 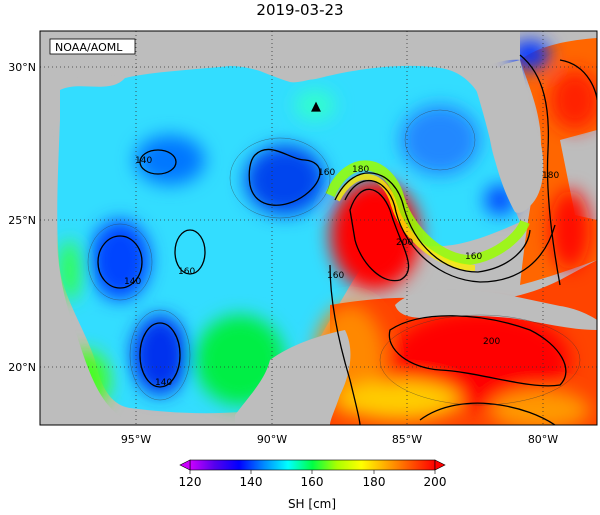 I want to click on station-marker-icon: ▲, so click(x=316, y=106).